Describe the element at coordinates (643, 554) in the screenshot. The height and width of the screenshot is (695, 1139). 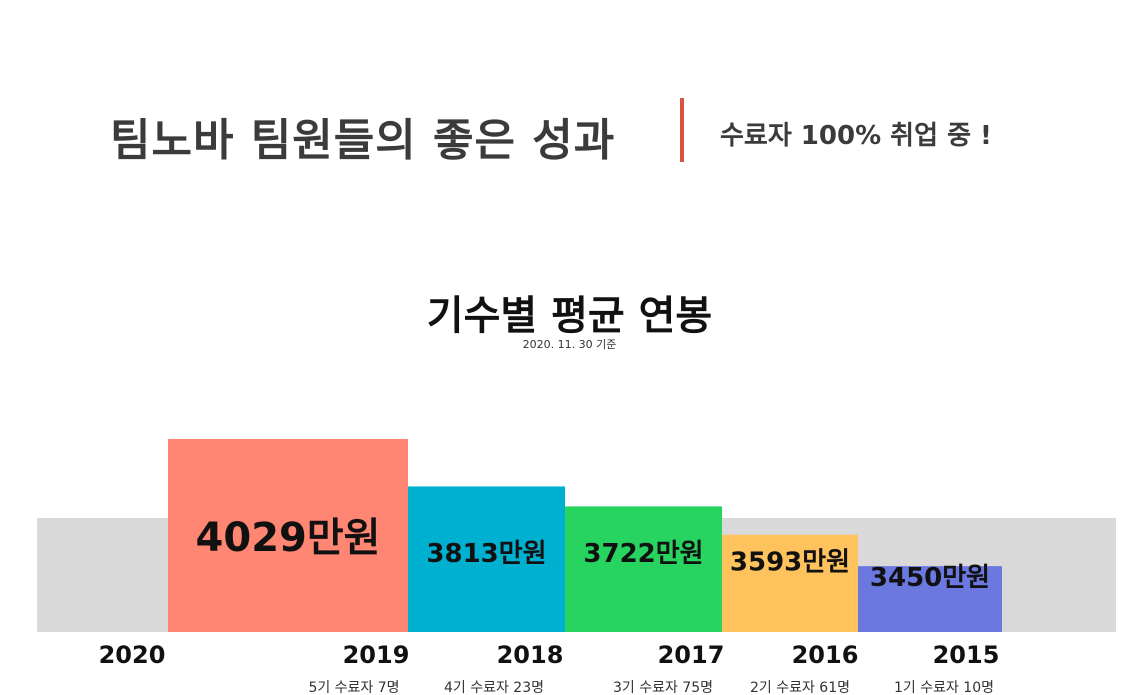
I see `value-label-2017: 3722만원` at that location.